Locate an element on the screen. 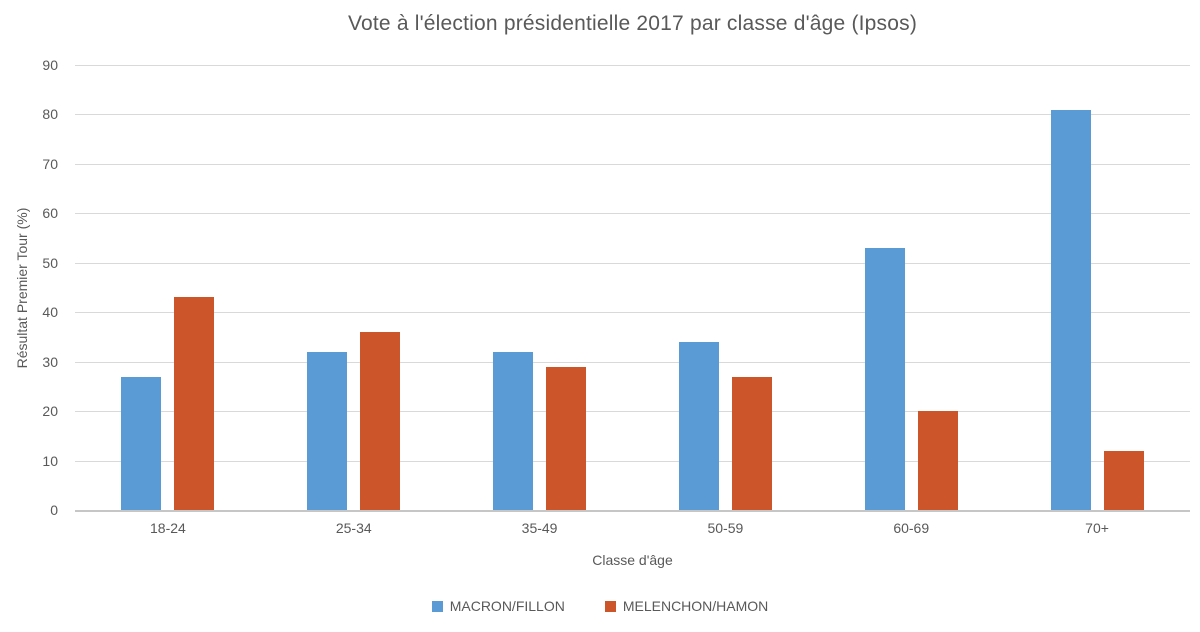 This screenshot has width=1200, height=632. legend-label: MACRON/FILLON is located at coordinates (507, 606).